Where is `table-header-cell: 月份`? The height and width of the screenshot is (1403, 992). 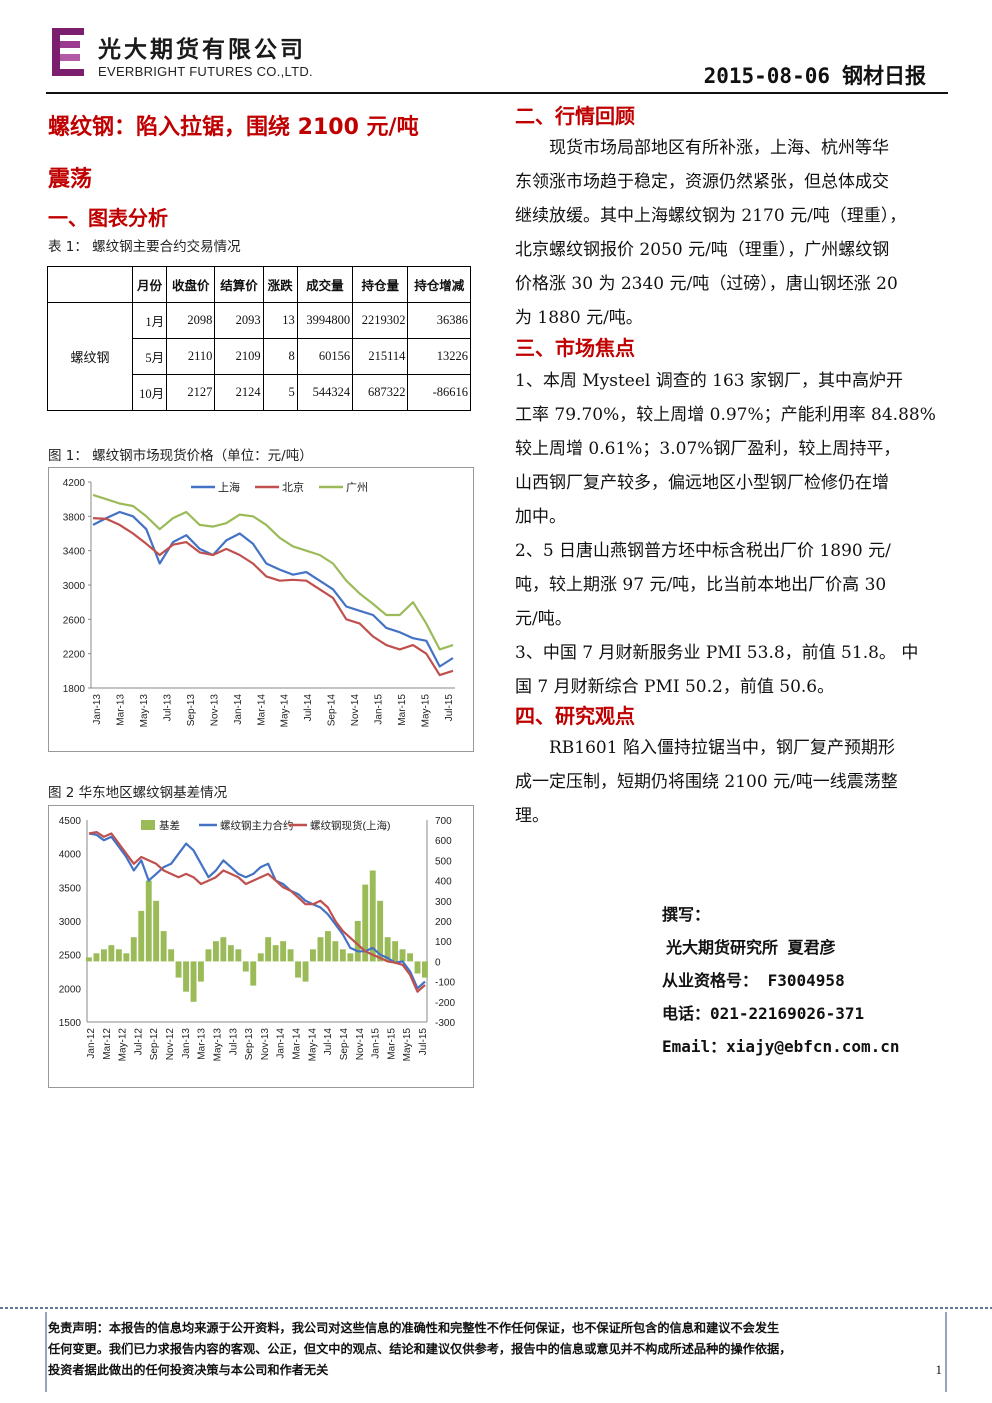
table-header-cell: 月份 is located at coordinates (149, 284).